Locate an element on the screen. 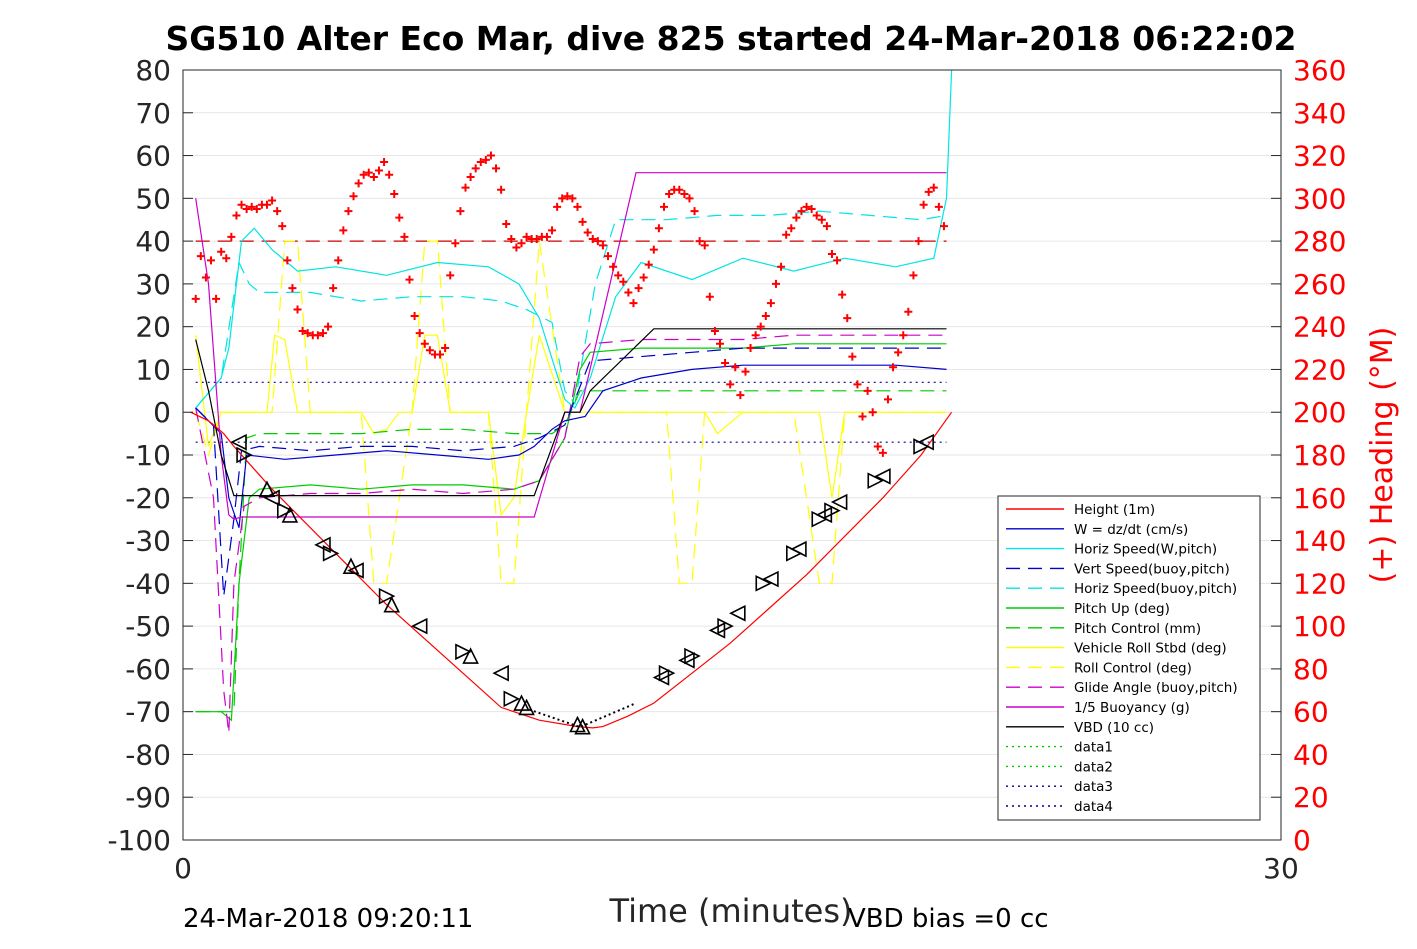 The width and height of the screenshot is (1417, 949). y2-tick-label: 140 is located at coordinates (1319, 541).